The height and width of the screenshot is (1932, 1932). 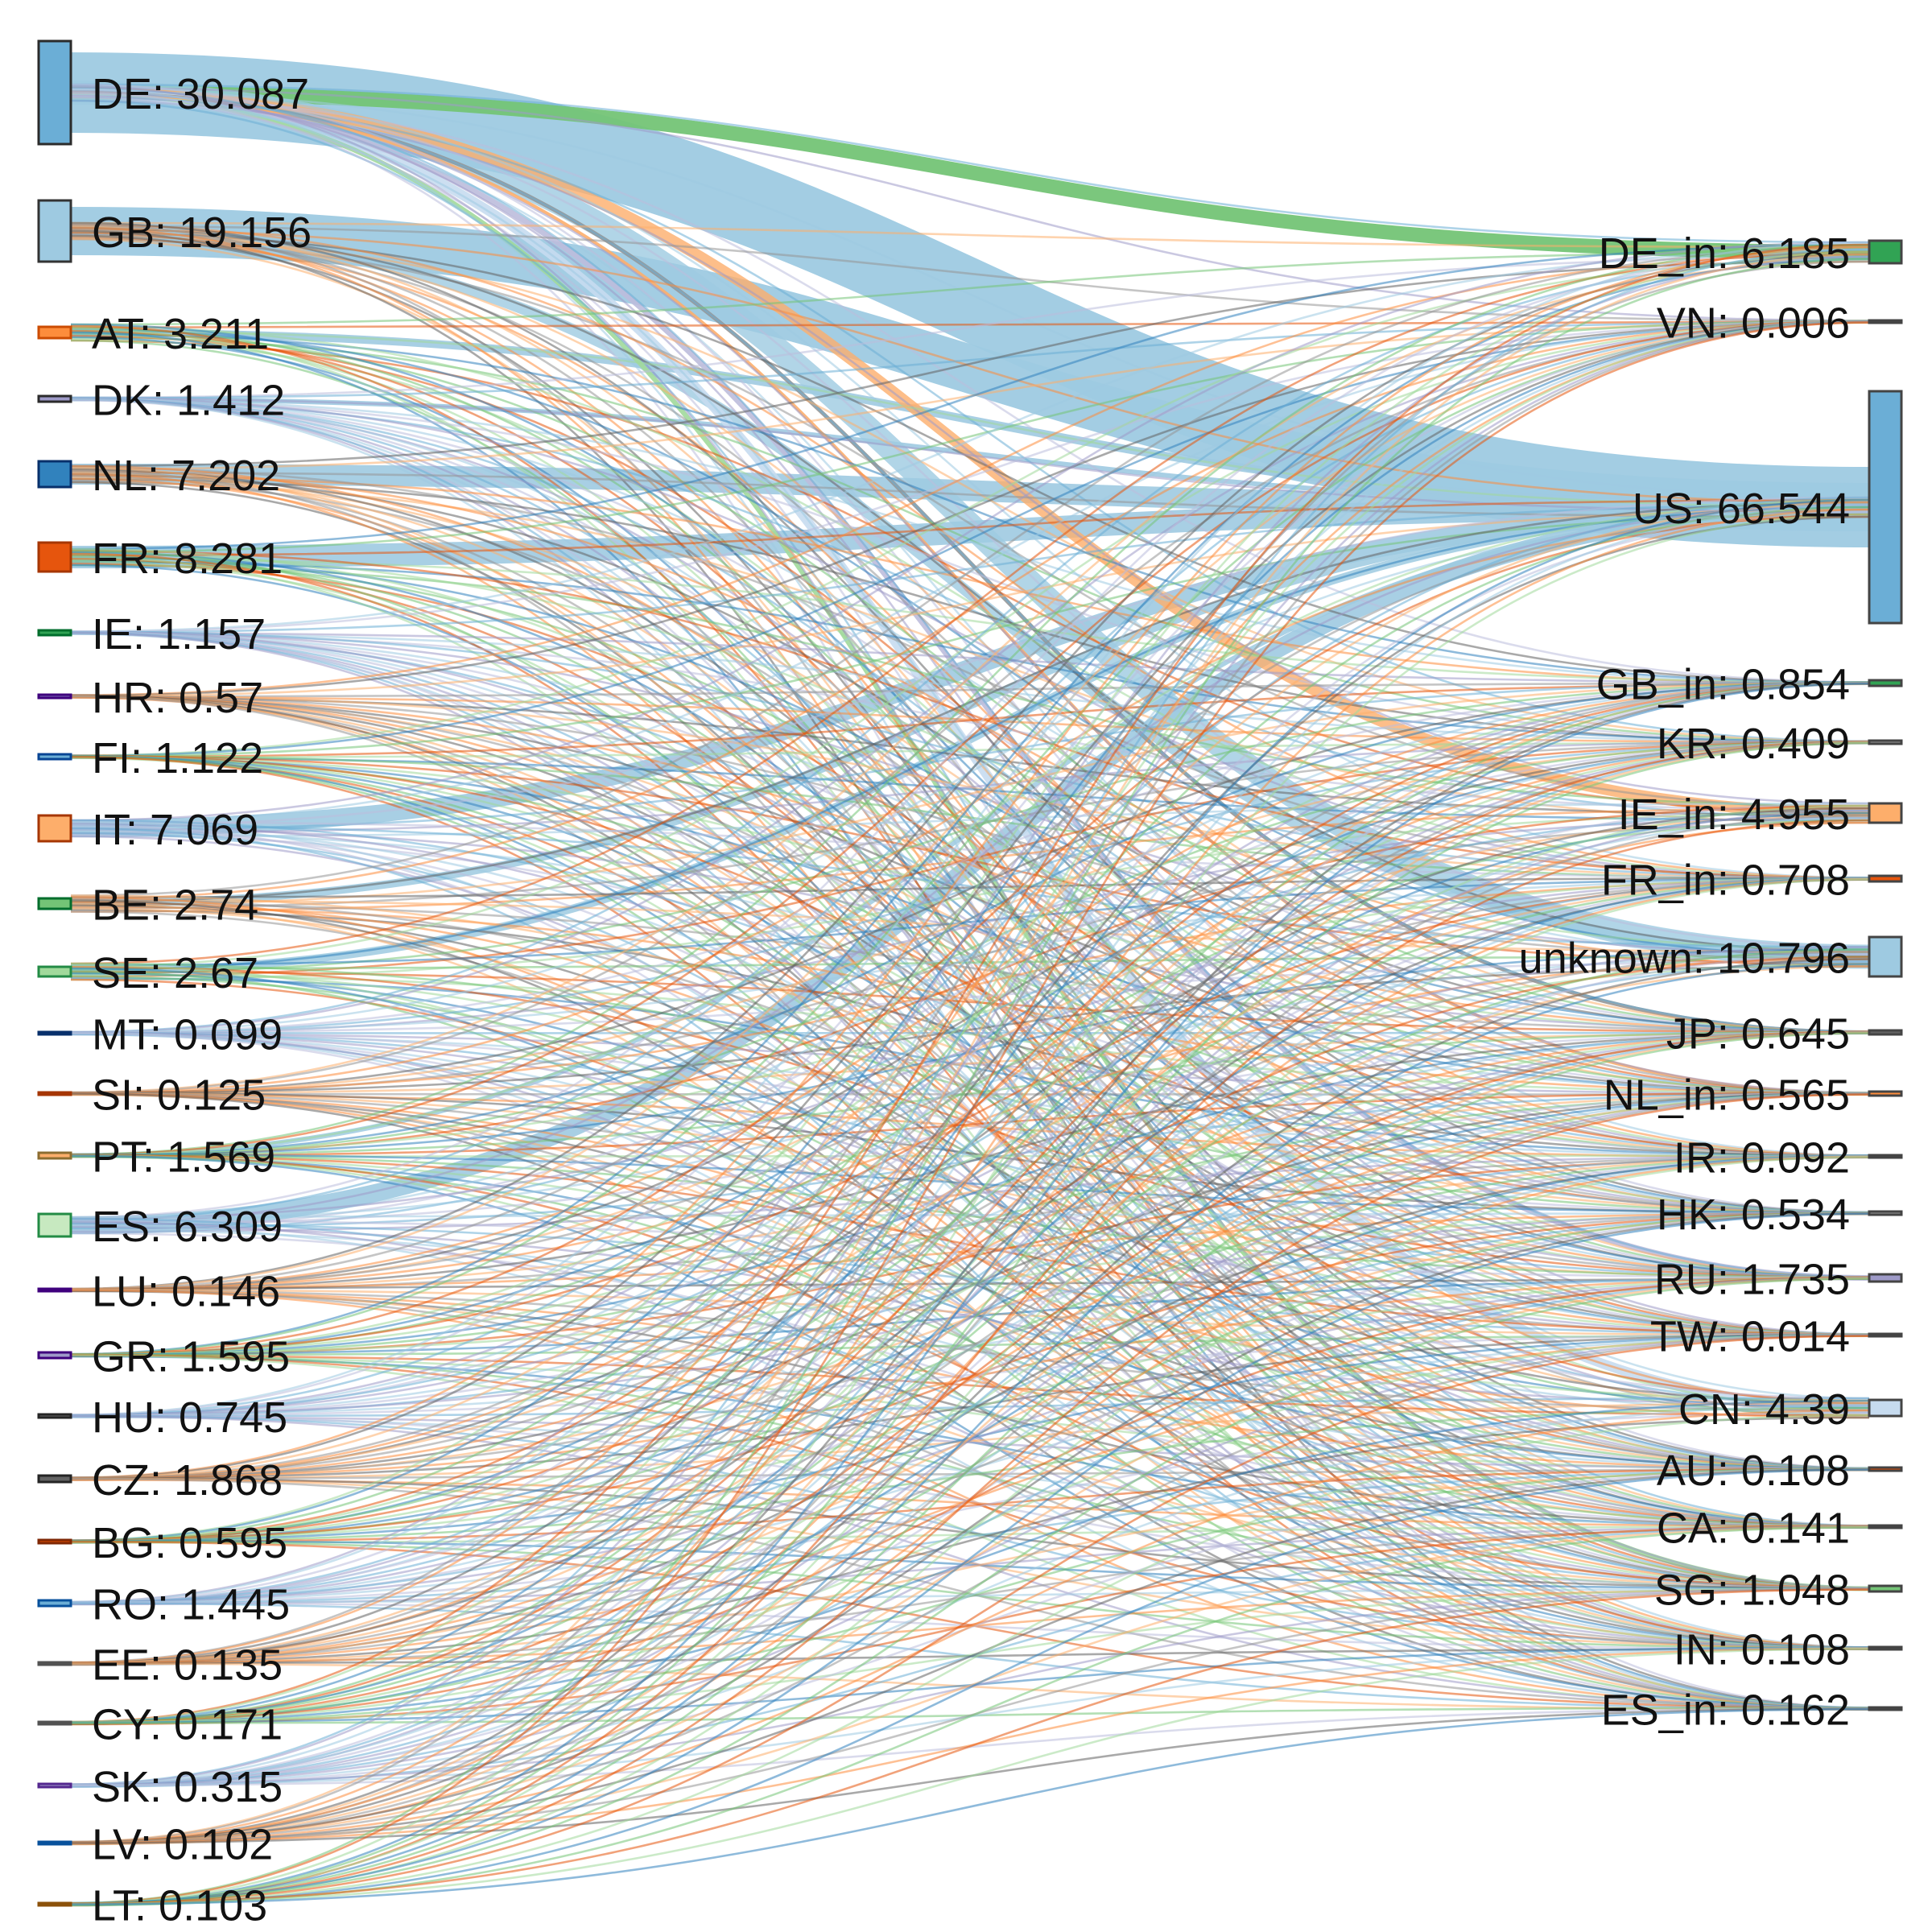 I want to click on target-node-RU, so click(x=1885, y=1278).